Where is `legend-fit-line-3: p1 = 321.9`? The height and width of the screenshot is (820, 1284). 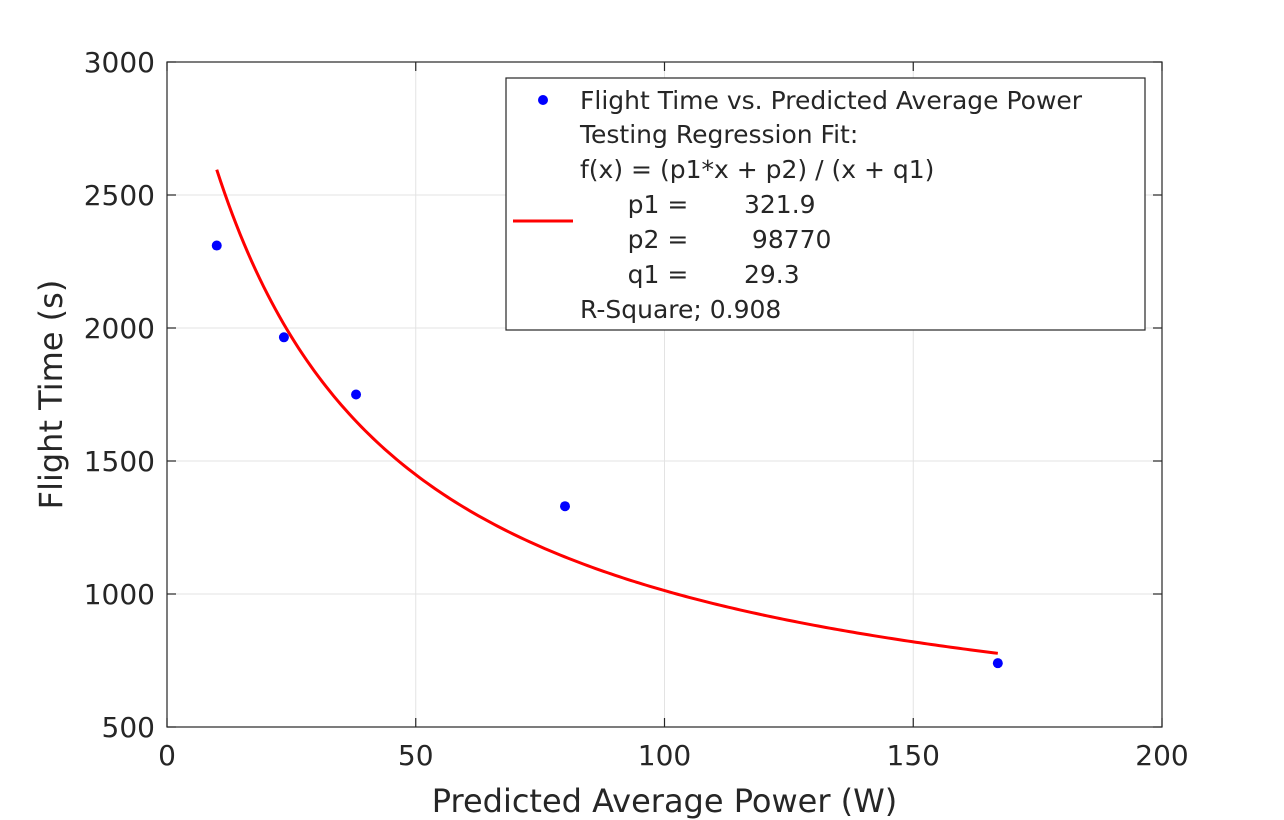 legend-fit-line-3: p1 = 321.9 is located at coordinates (698, 204).